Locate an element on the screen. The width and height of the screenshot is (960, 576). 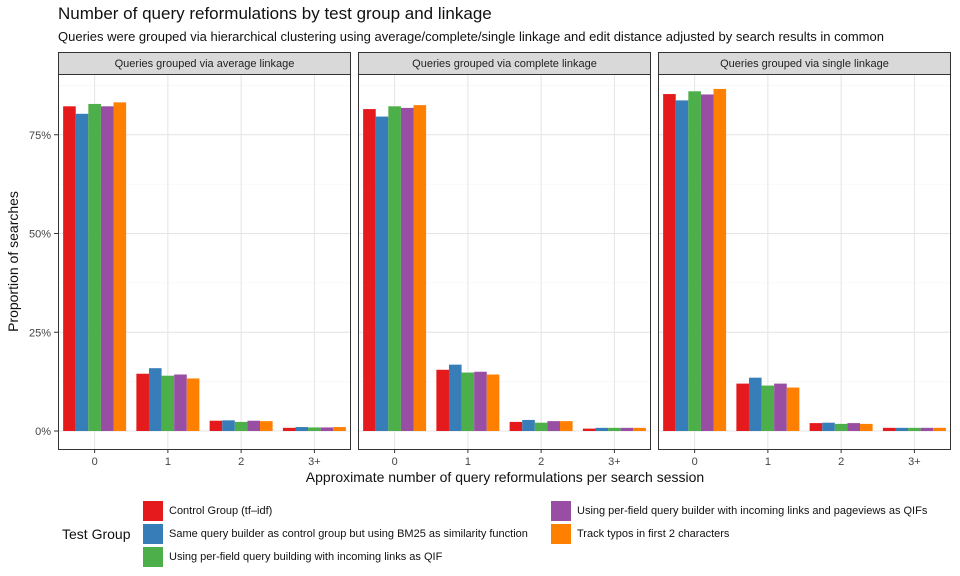
y-tick-label: 25% is located at coordinates (40, 333).